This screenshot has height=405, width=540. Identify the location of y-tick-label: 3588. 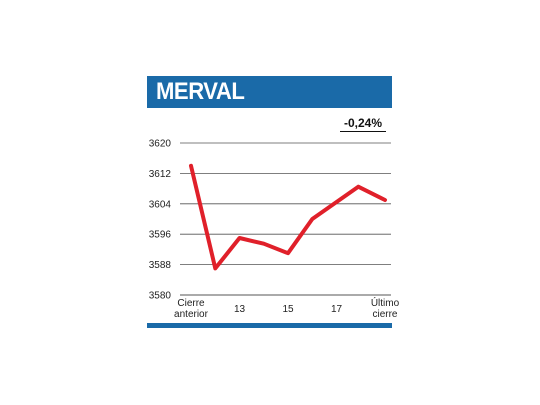
(160, 265).